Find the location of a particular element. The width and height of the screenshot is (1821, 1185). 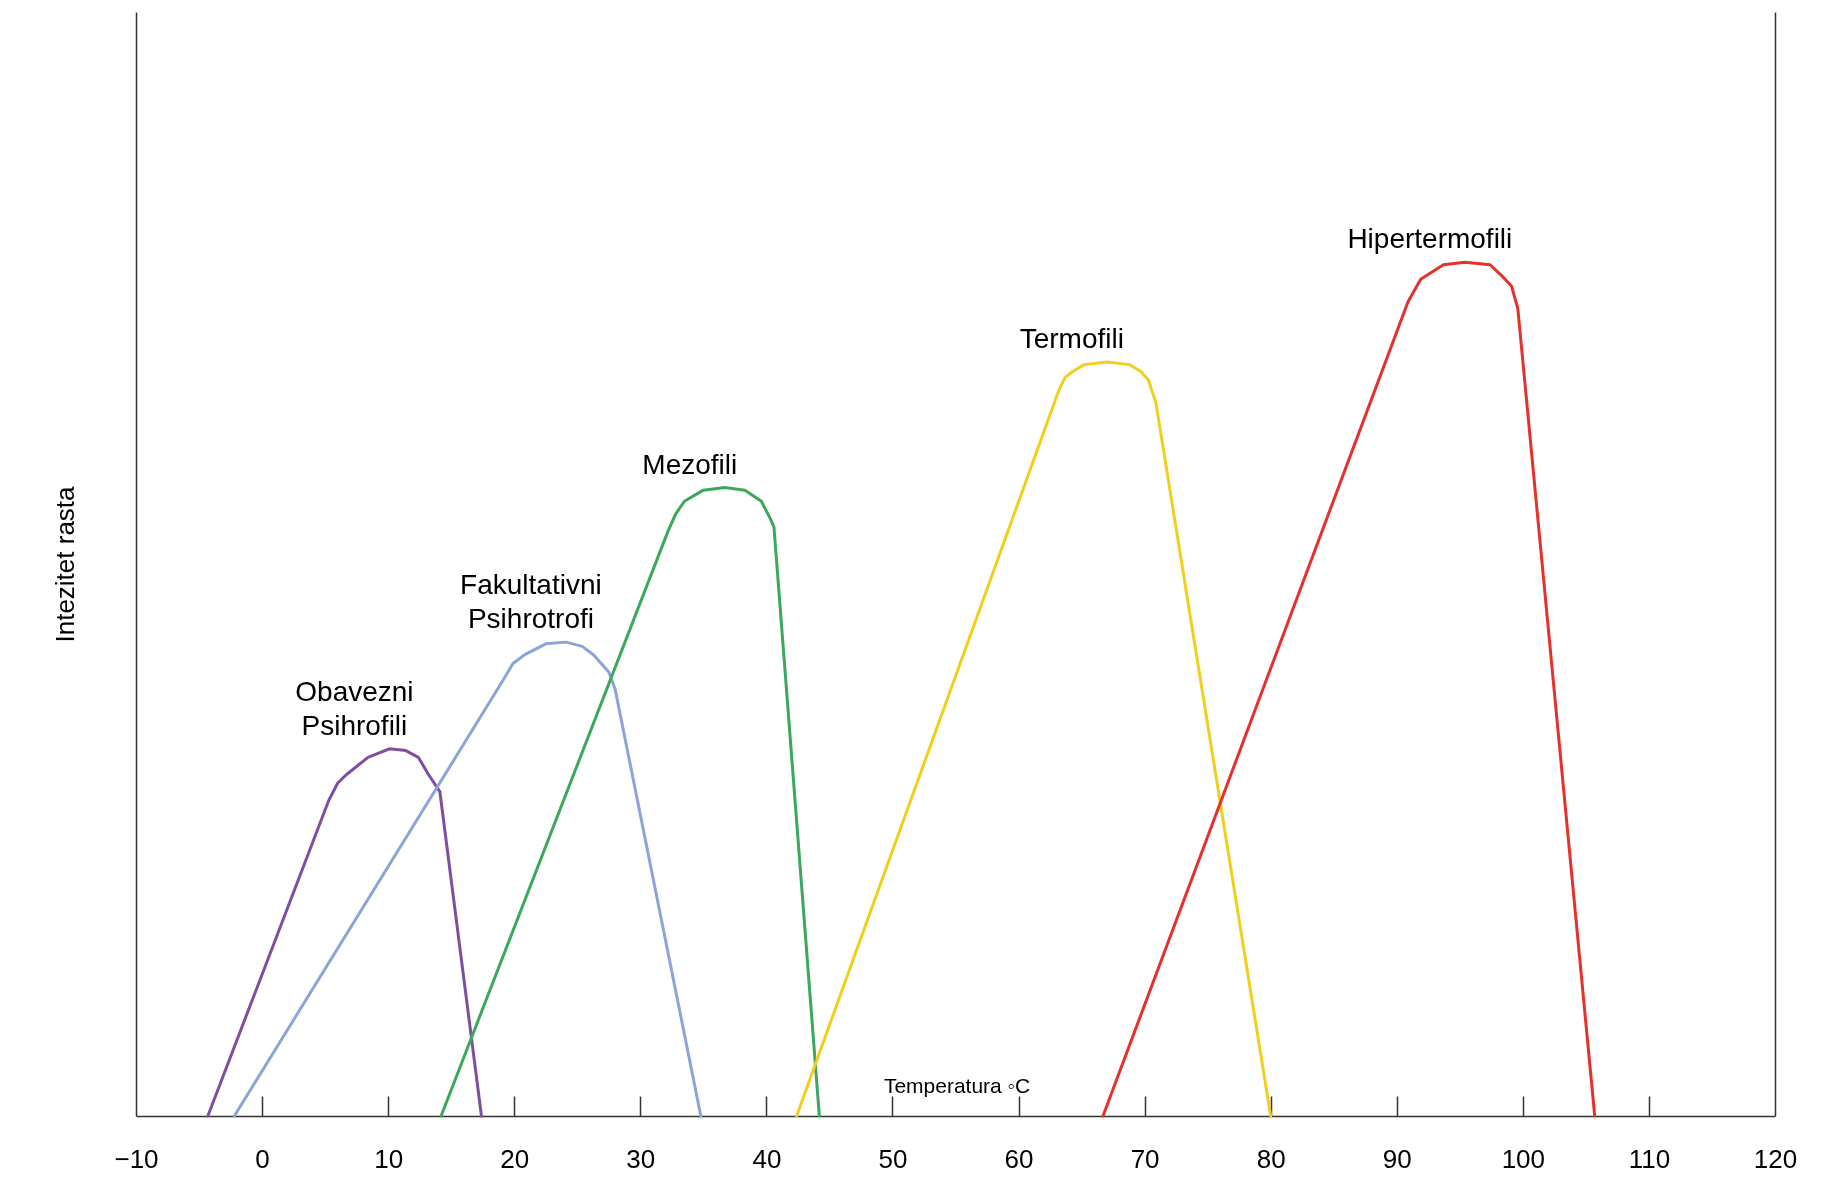

x-tick-label: 60 is located at coordinates (1019, 1158).